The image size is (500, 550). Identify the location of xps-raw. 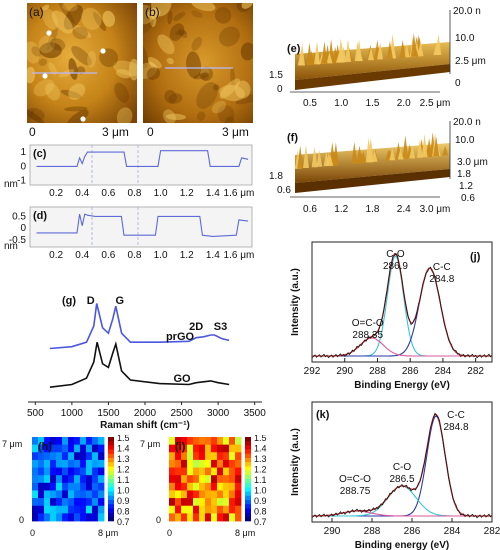
(402, 306).